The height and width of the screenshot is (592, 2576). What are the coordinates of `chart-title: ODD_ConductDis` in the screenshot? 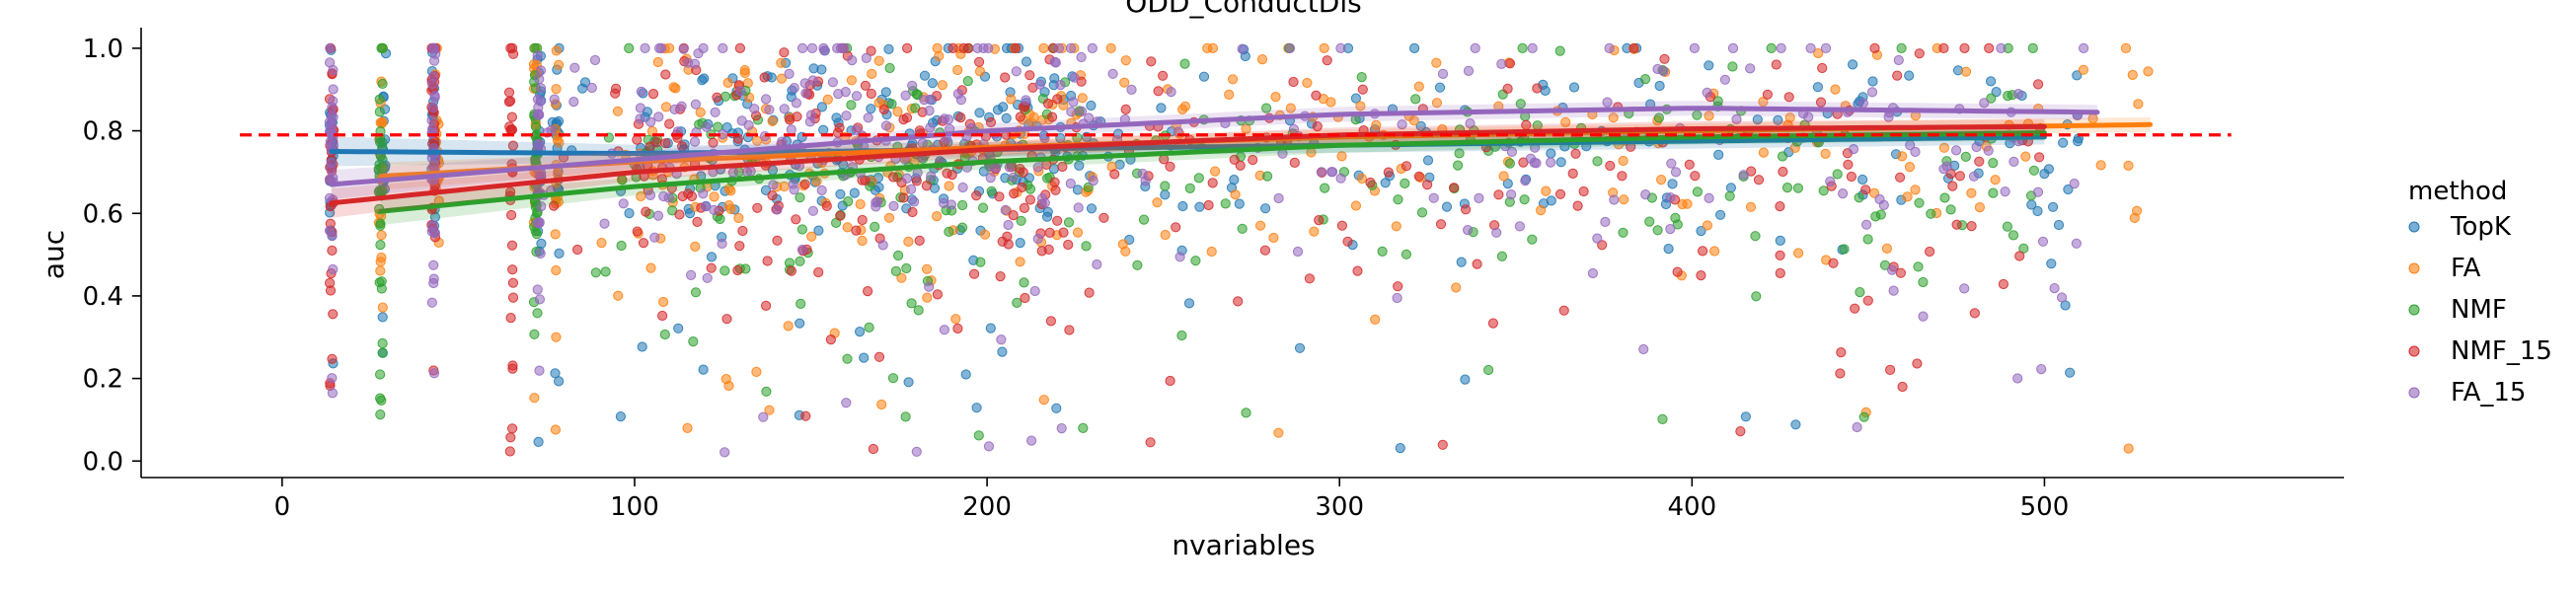 It's located at (1243, 9).